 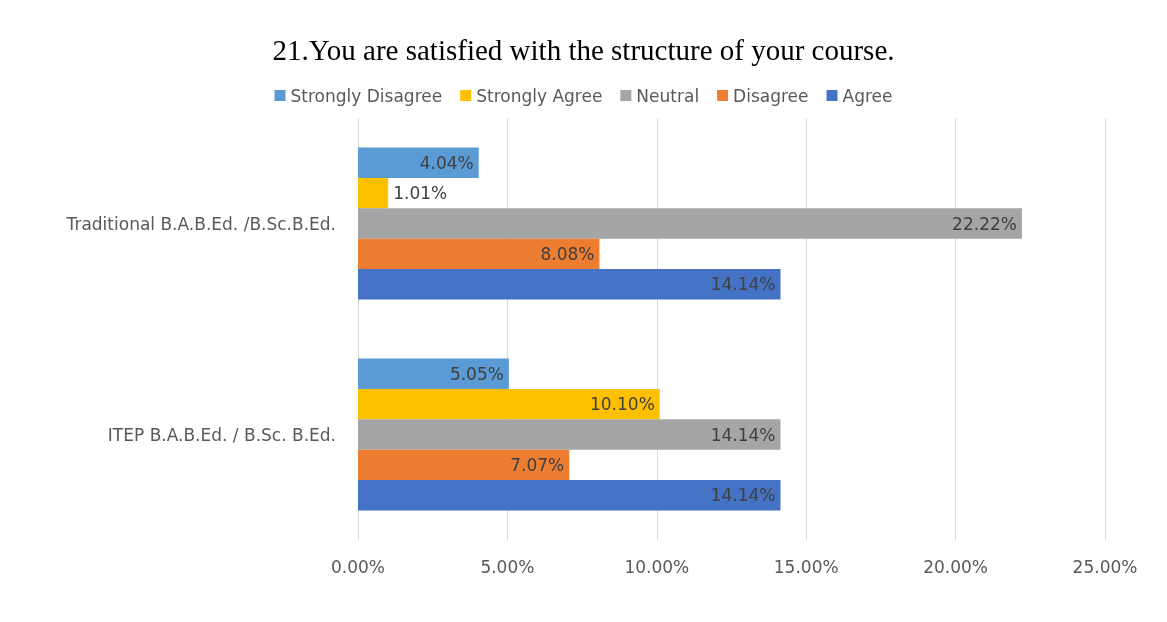 What do you see at coordinates (366, 95) in the screenshot?
I see `legend-label: Strongly Disagree` at bounding box center [366, 95].